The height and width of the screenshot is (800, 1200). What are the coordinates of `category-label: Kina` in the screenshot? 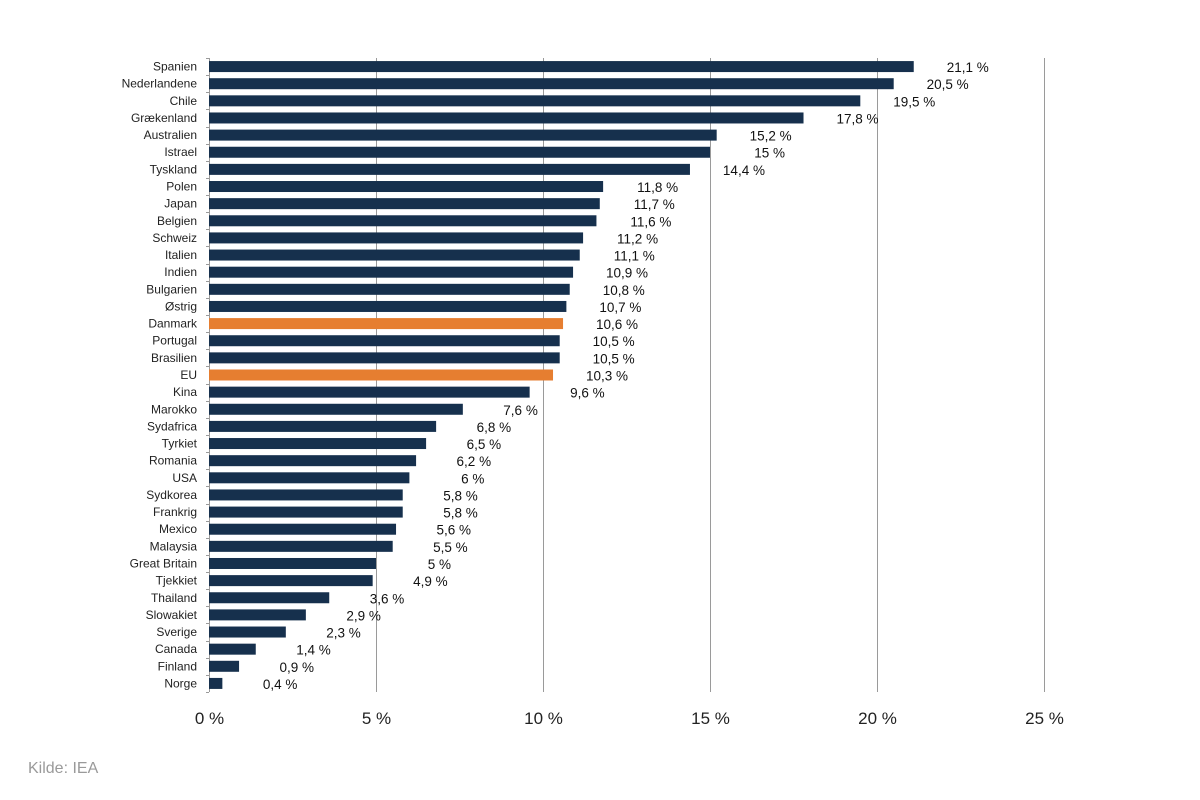 It's located at (185, 392).